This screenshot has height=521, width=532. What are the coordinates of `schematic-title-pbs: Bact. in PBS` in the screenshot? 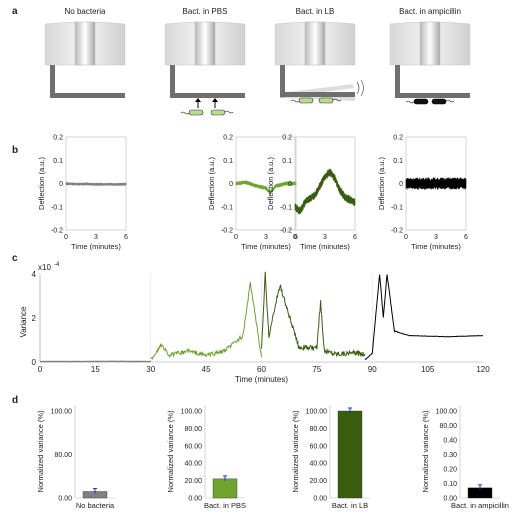 It's located at (205, 11).